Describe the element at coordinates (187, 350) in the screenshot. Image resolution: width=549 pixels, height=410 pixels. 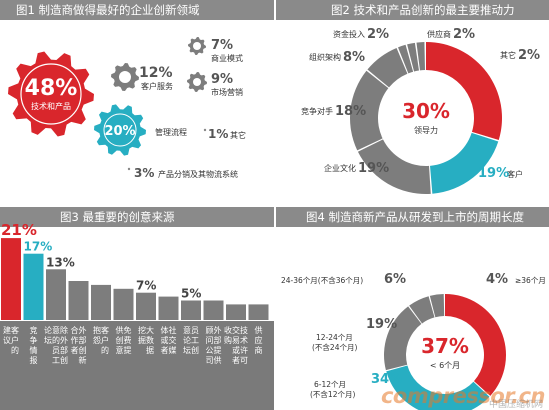
I see `svg-text: 坛` at that location.